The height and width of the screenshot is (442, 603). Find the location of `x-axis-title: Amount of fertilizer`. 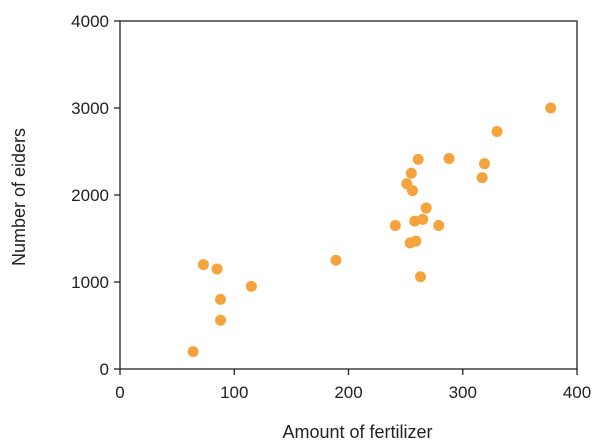

x-axis-title: Amount of fertilizer is located at coordinates (357, 432).